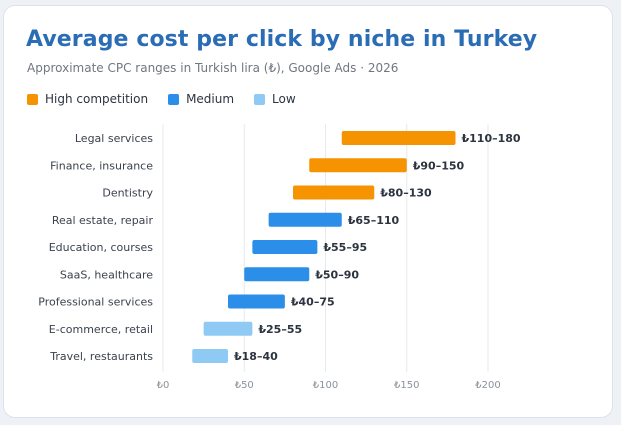  Describe the element at coordinates (284, 99) in the screenshot. I see `legend-label-low: Low` at that location.